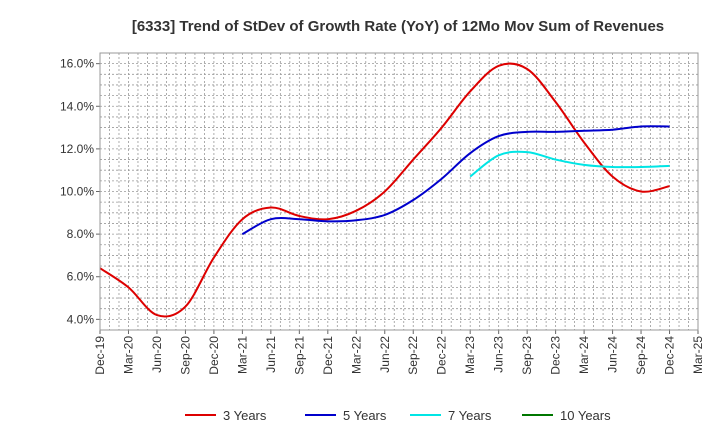  Describe the element at coordinates (77, 106) in the screenshot. I see `y-tick-label: 14.0%` at that location.